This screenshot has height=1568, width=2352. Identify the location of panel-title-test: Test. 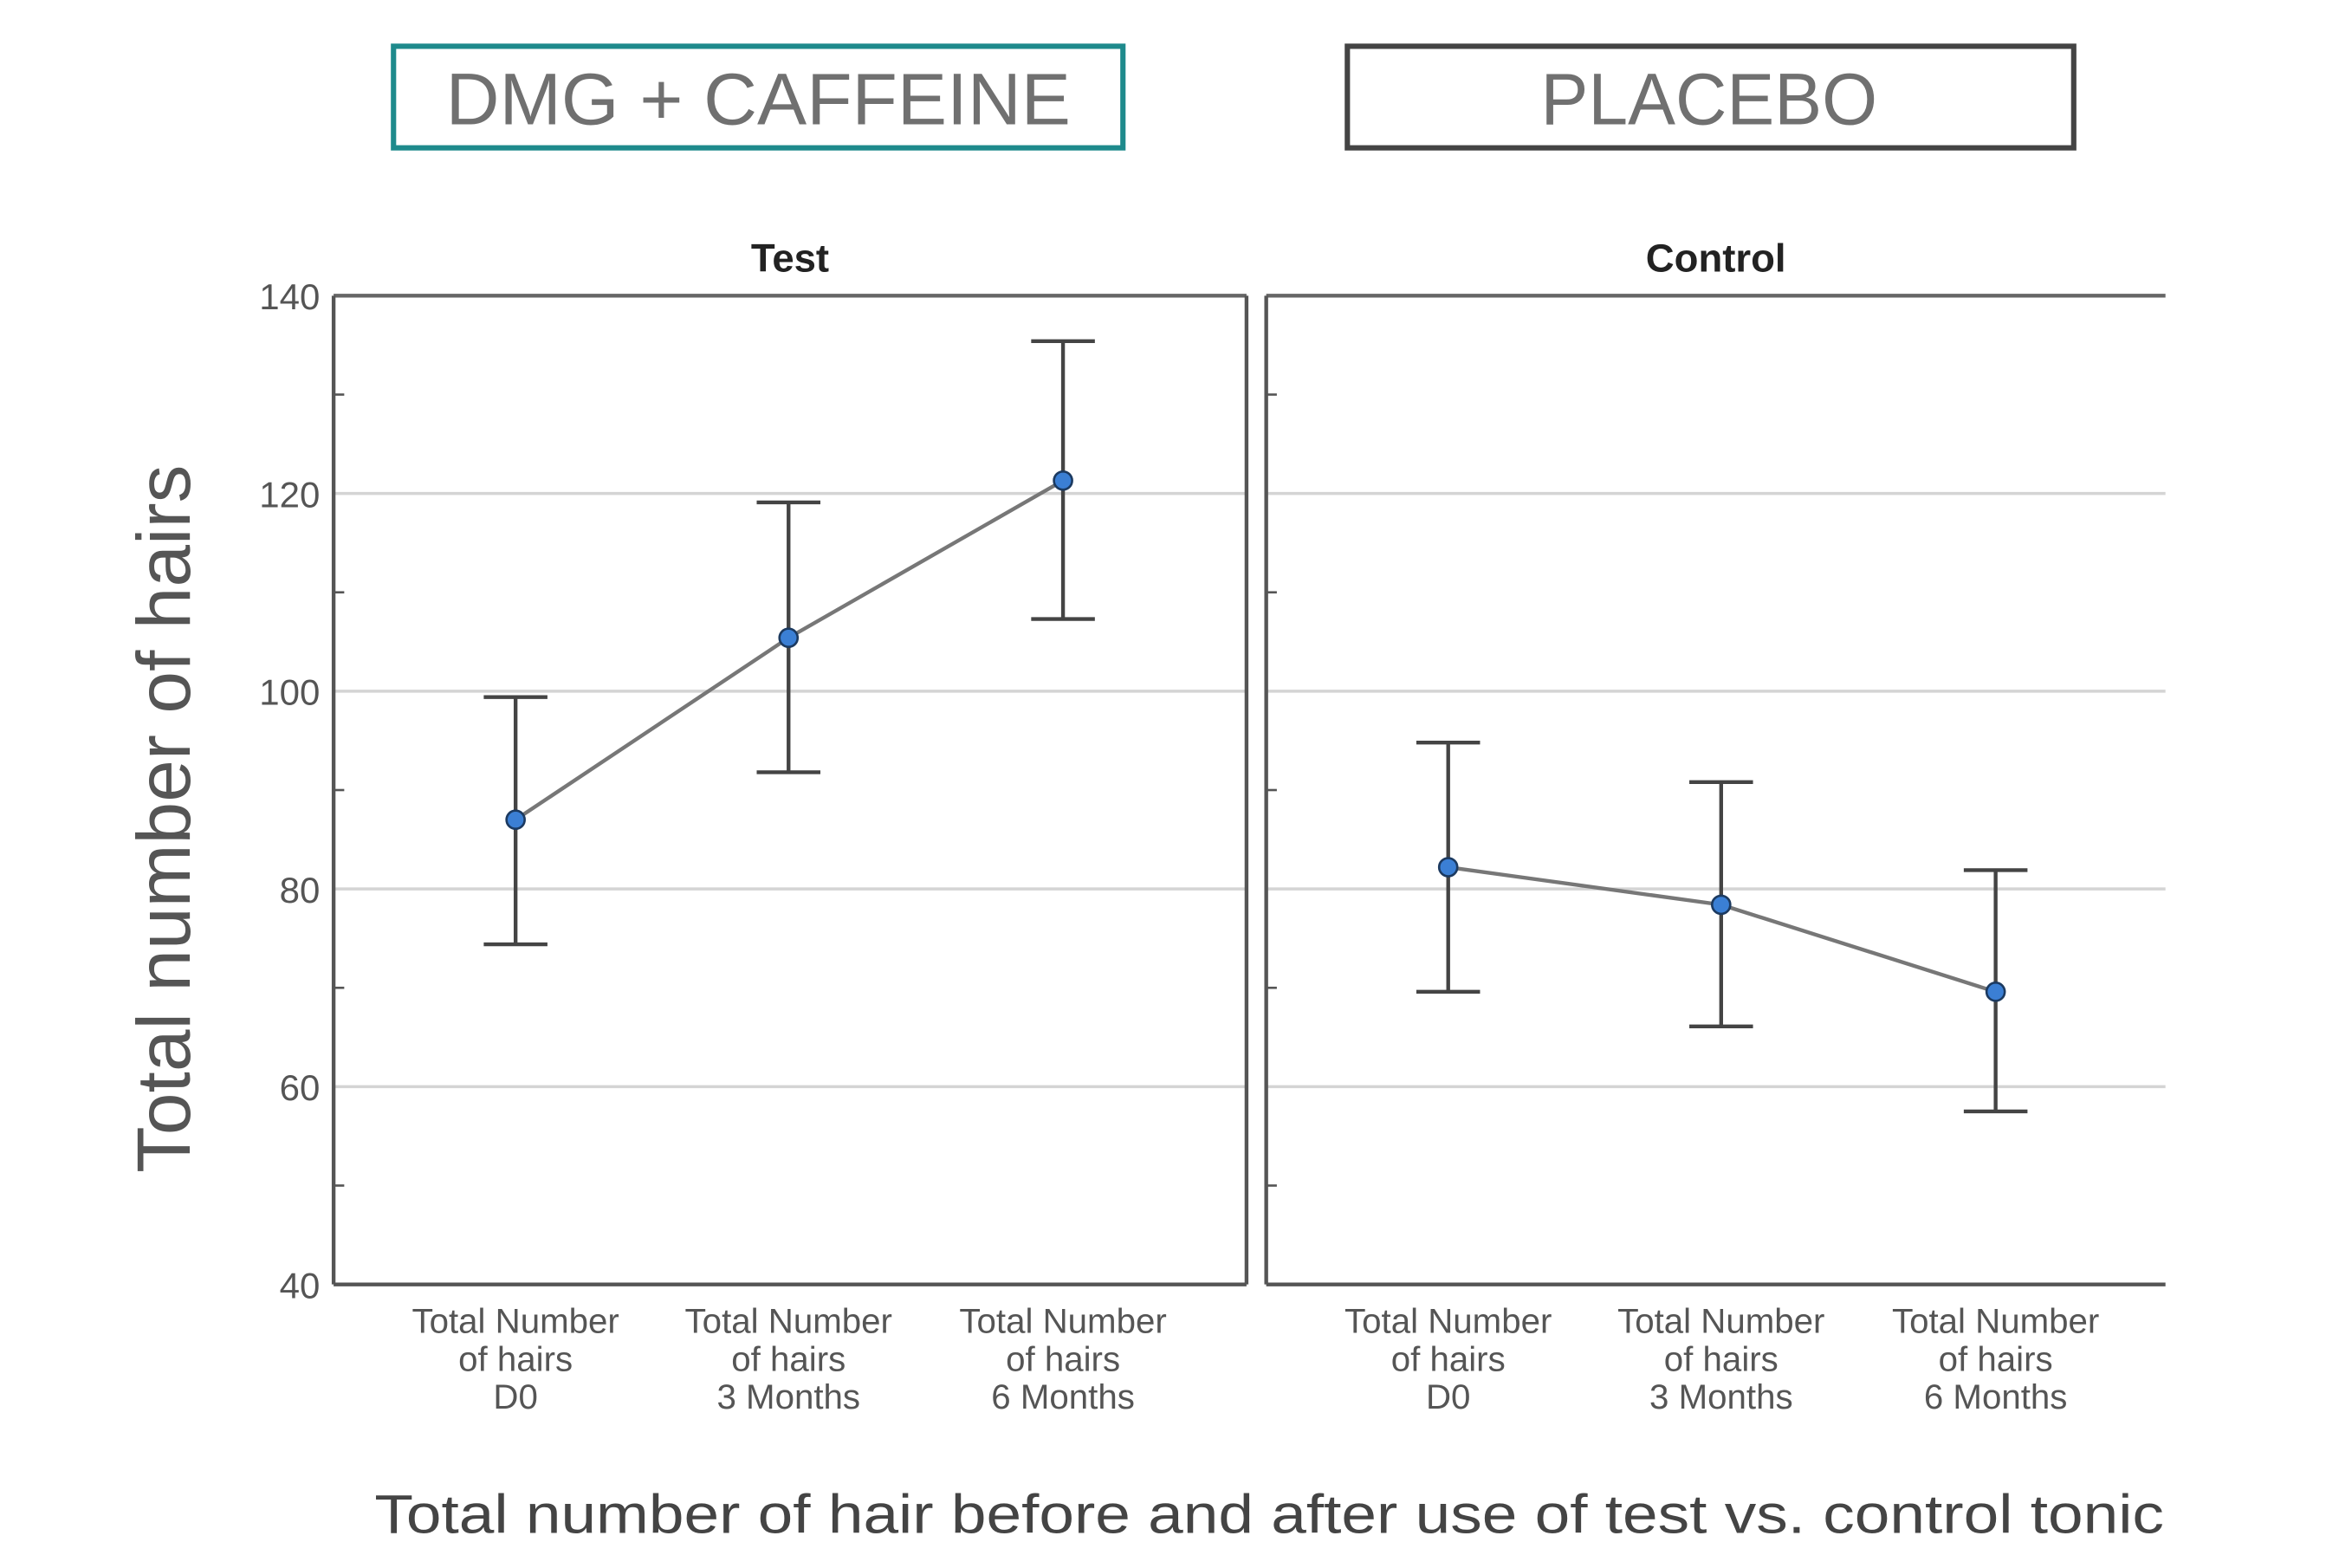
(790, 258).